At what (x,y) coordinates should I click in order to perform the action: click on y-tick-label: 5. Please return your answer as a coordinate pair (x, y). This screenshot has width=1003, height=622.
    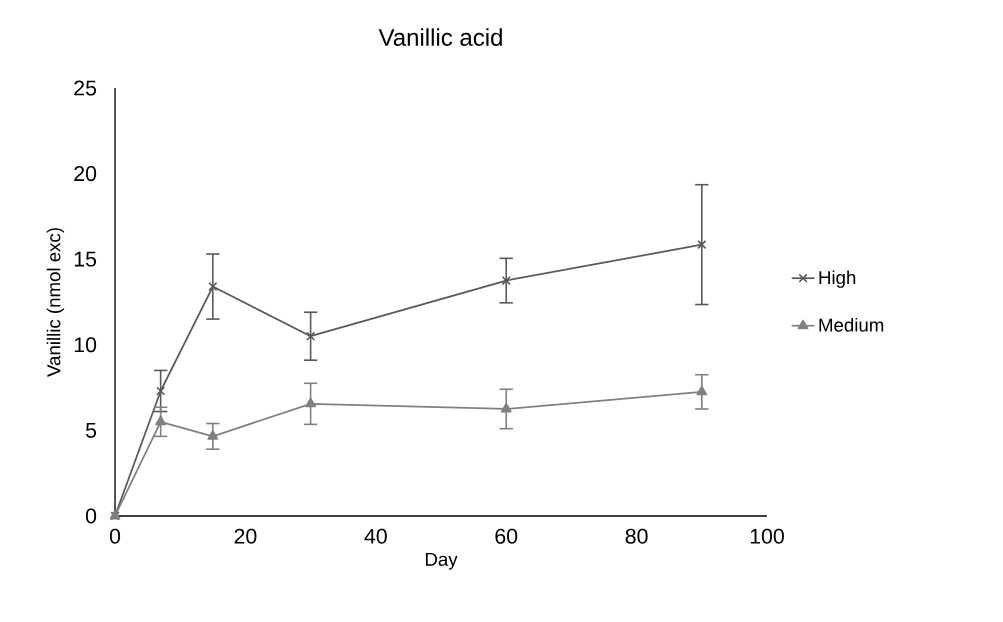
    Looking at the image, I should click on (91, 430).